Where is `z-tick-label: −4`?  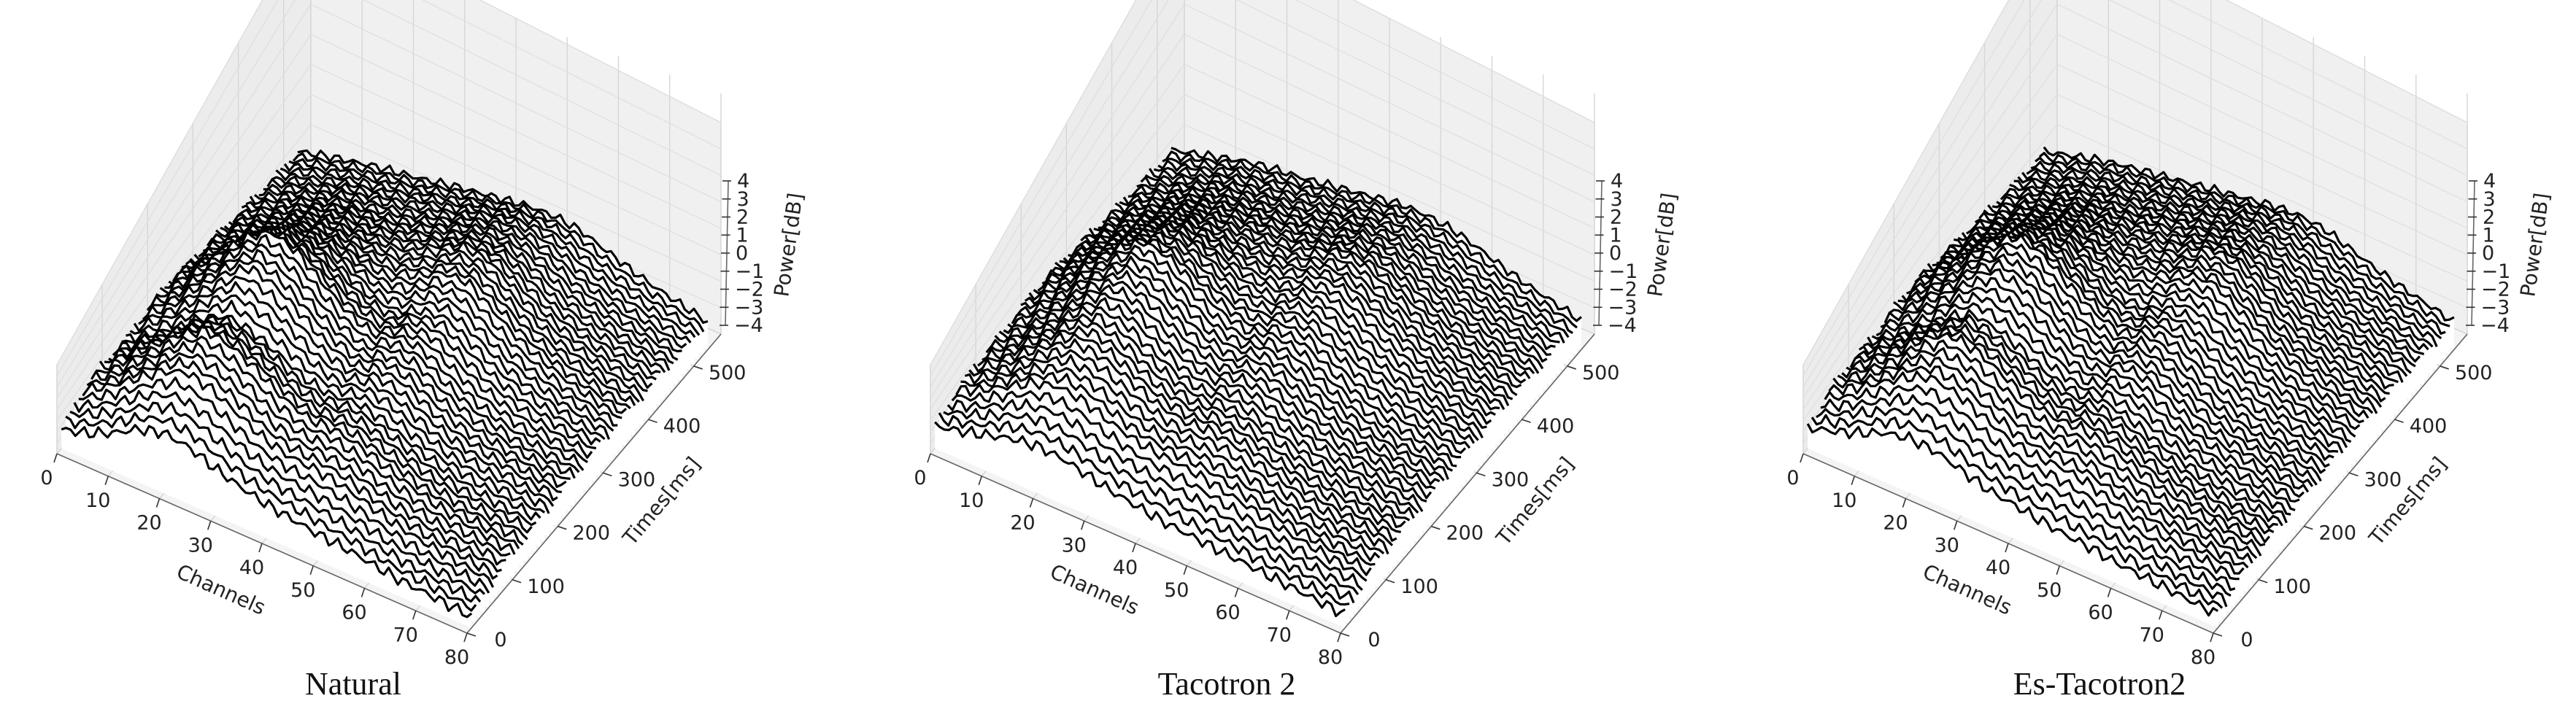
z-tick-label: −4 is located at coordinates (1622, 325).